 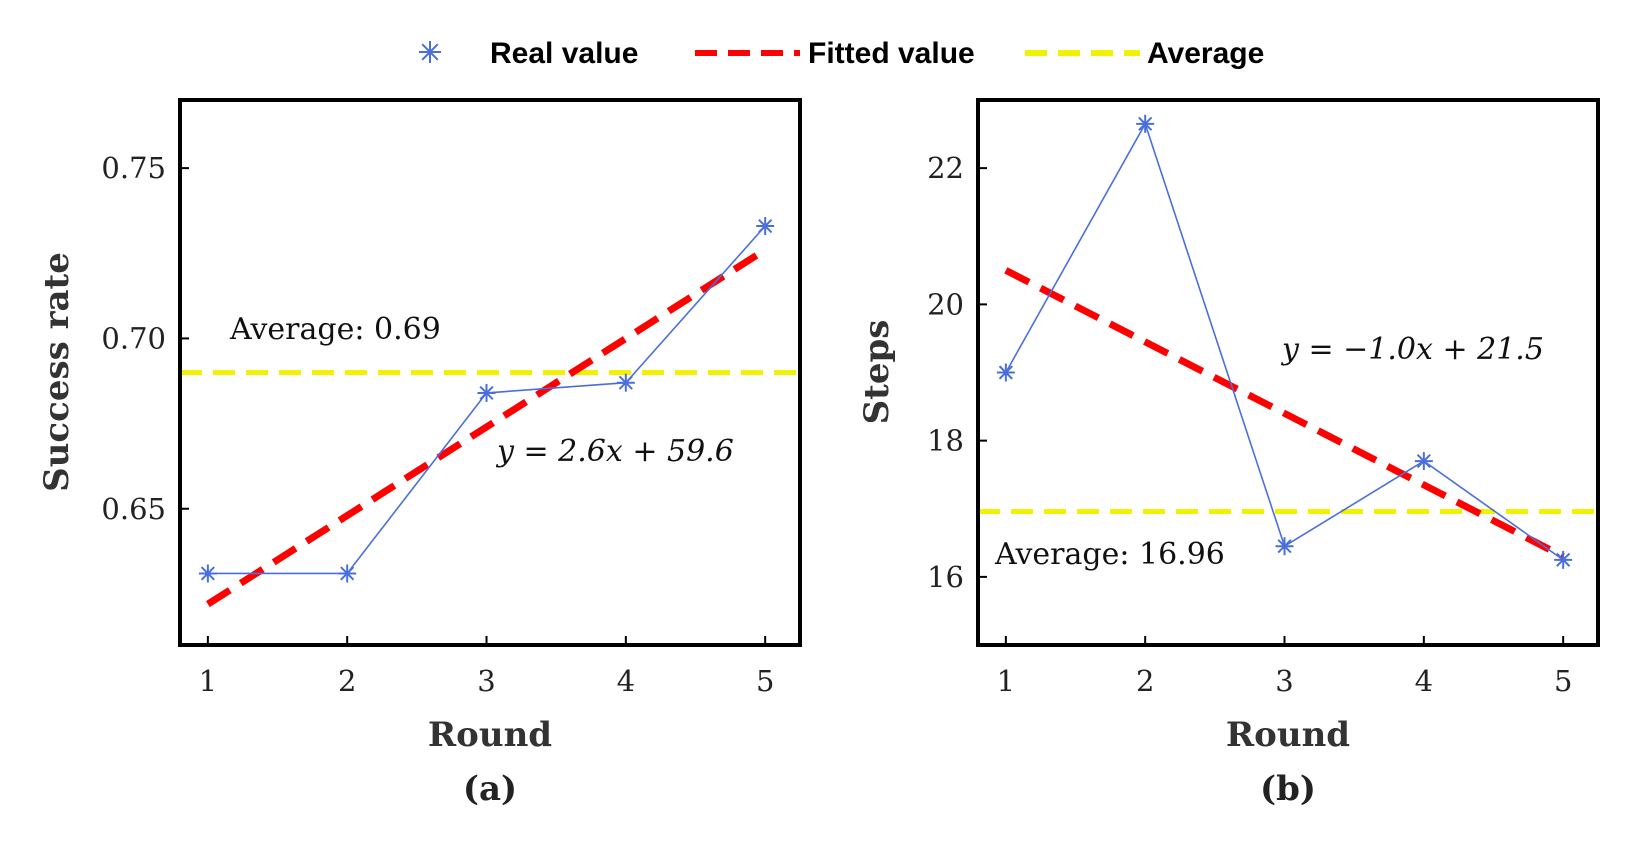 I want to click on panel-b-xtick-label: 2, so click(x=1145, y=681).